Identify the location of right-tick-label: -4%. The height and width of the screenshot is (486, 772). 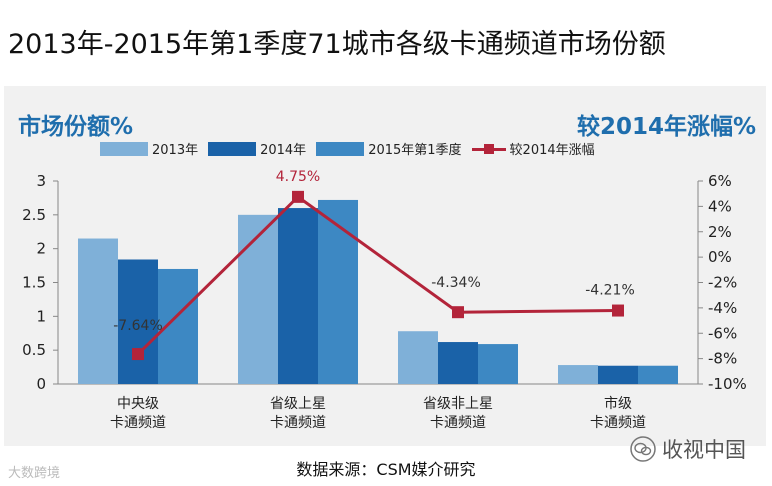
(722, 308).